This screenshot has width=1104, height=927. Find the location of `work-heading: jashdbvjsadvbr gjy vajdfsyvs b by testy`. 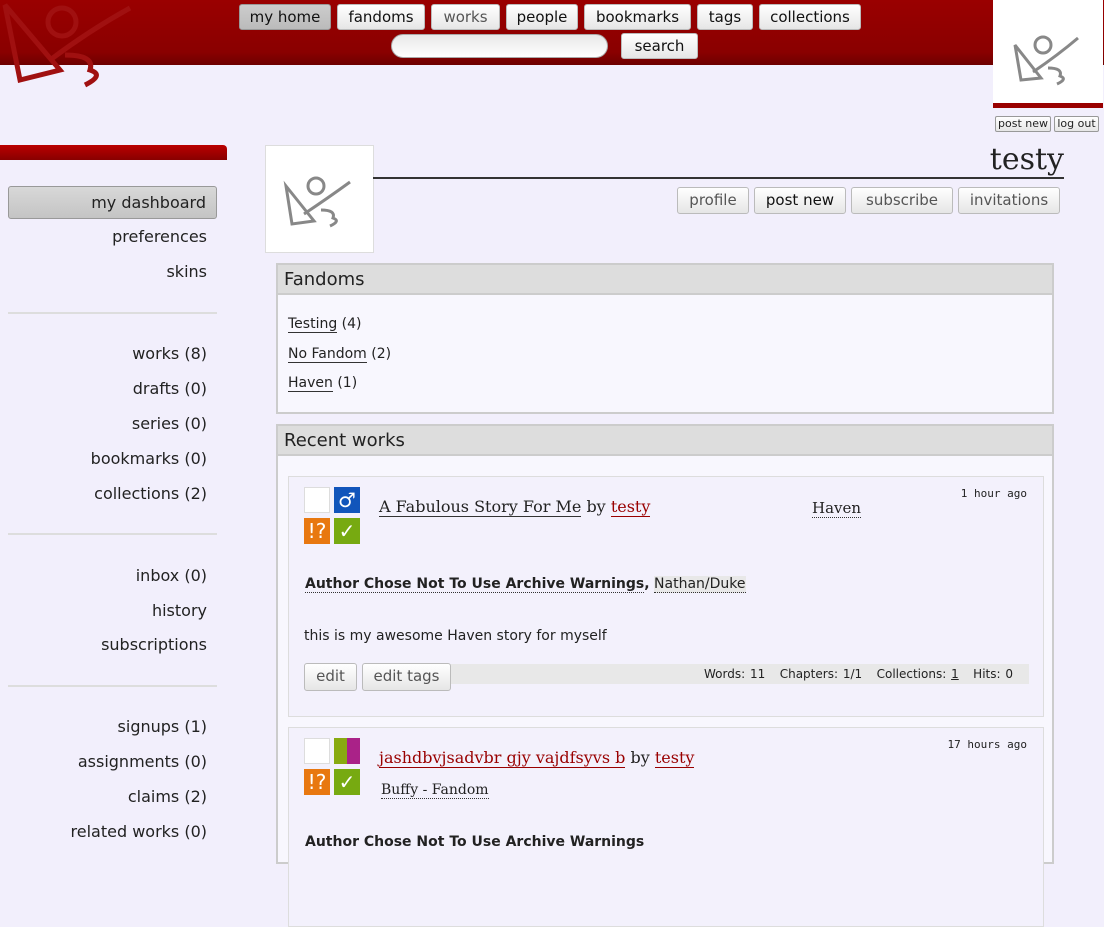

work-heading: jashdbvjsadvbr gjy vajdfsyvs b by testy is located at coordinates (537, 758).